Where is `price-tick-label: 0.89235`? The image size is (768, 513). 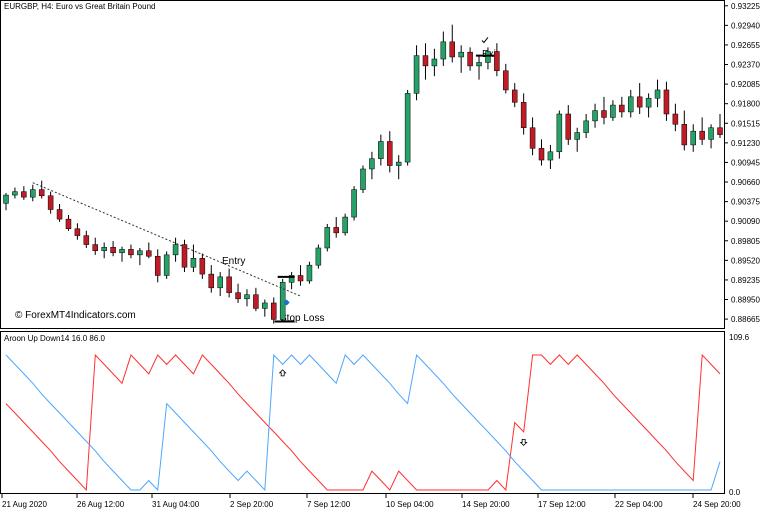
price-tick-label: 0.89235 is located at coordinates (745, 280).